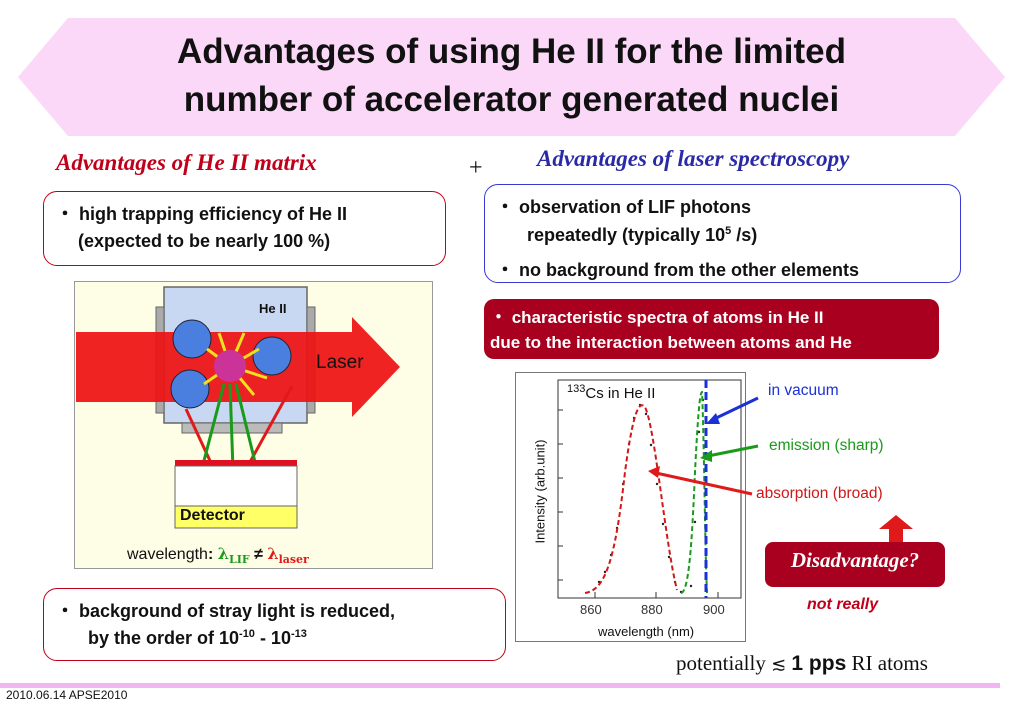 This screenshot has width=1023, height=708. I want to click on lif-subscript: LIF, so click(239, 560).